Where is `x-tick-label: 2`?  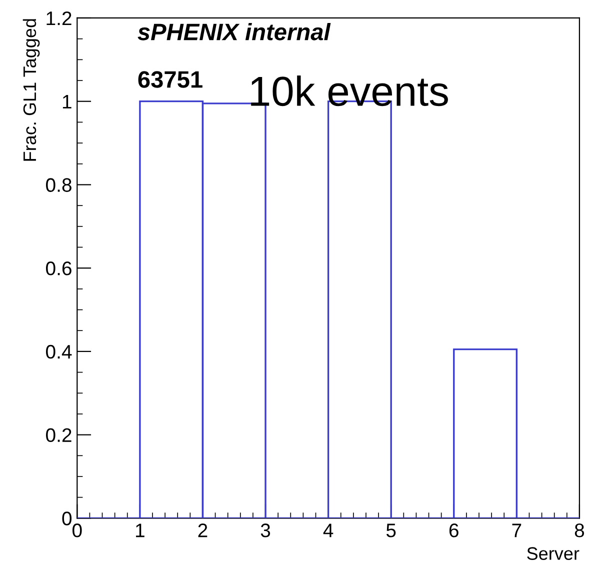 x-tick-label: 2 is located at coordinates (203, 531).